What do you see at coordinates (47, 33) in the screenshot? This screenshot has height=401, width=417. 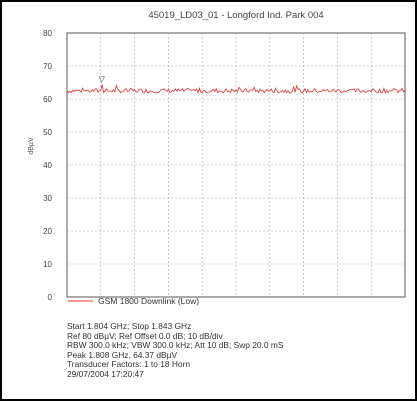 I see `y-tick-label: 80` at bounding box center [47, 33].